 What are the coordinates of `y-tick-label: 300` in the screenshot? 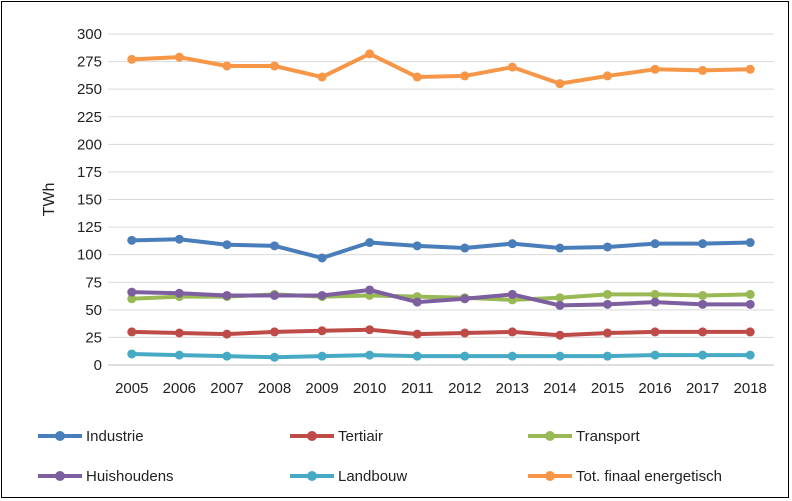 It's located at (89, 34).